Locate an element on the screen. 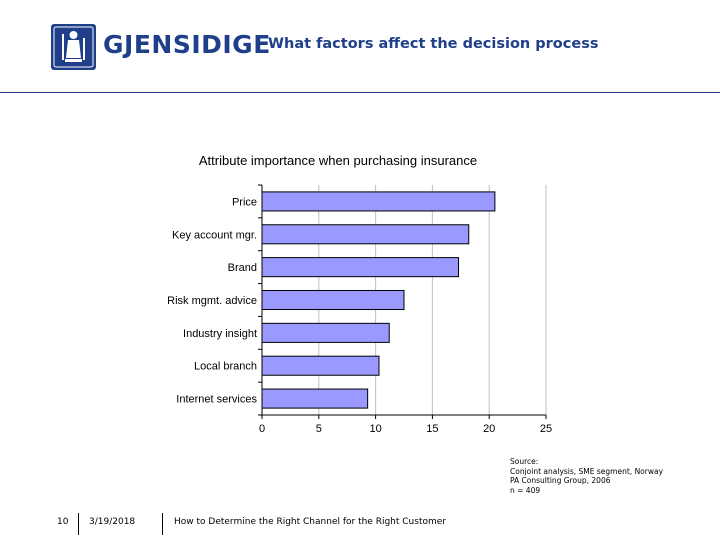  source-line: PA Consulting Group, 2006 is located at coordinates (560, 480).